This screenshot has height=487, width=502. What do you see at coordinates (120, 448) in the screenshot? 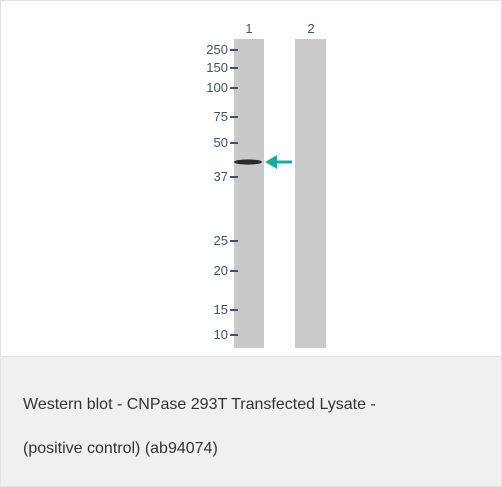
I see `caption-line: (positive control) (ab94074)` at bounding box center [120, 448].